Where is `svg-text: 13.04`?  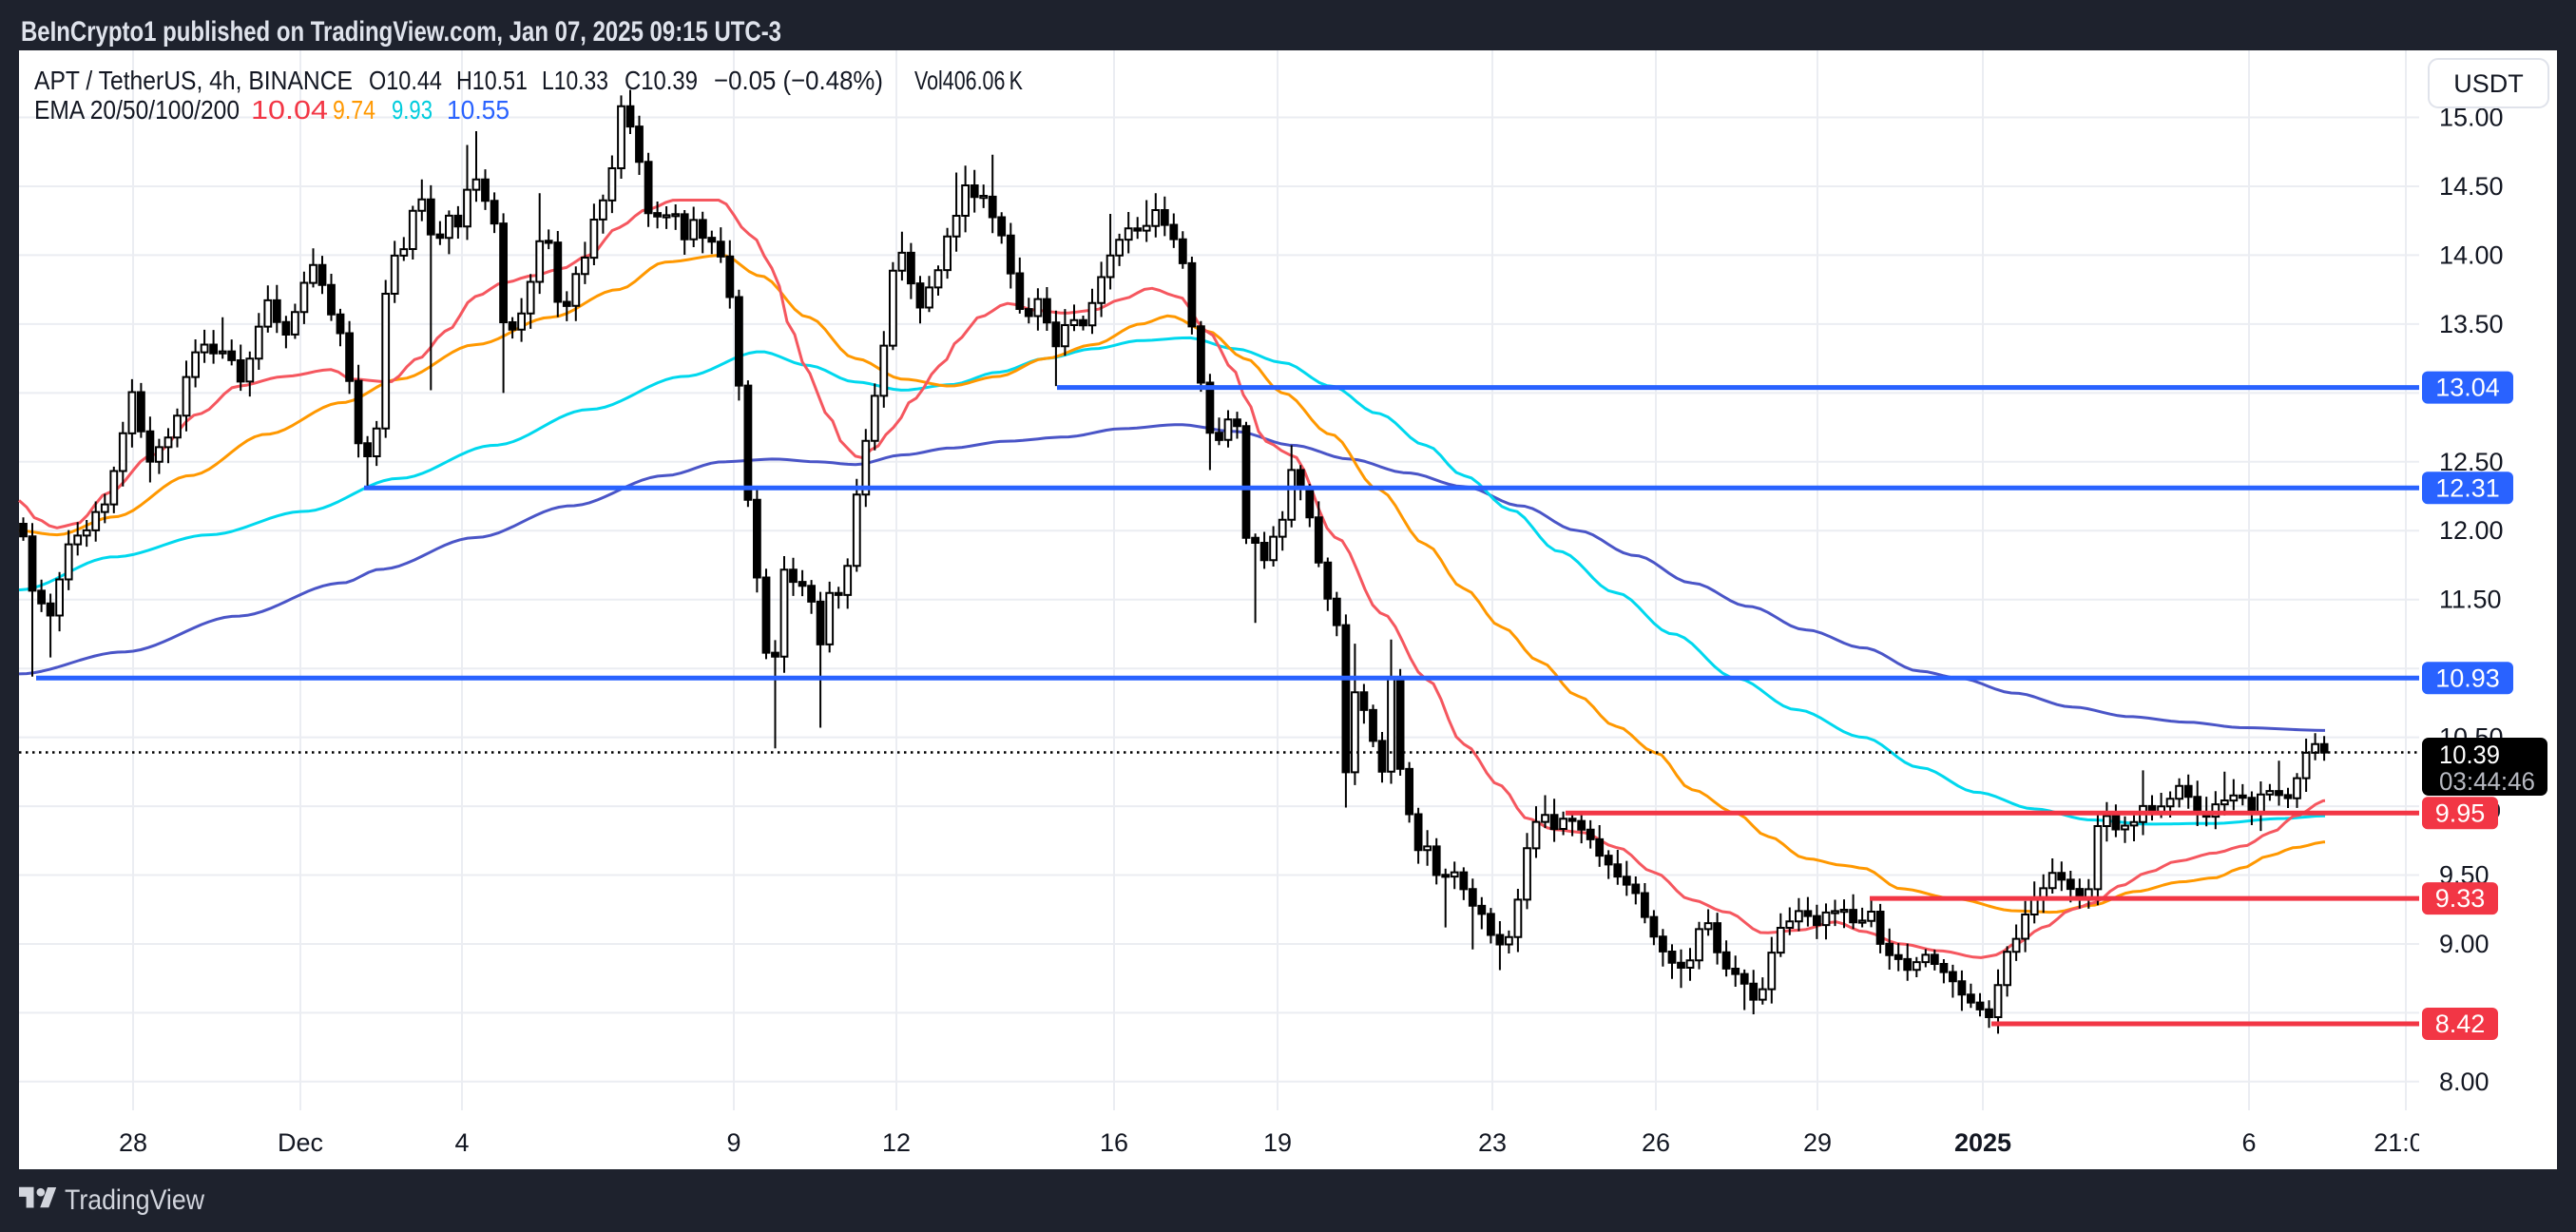
svg-text: 13.04 is located at coordinates (2467, 388).